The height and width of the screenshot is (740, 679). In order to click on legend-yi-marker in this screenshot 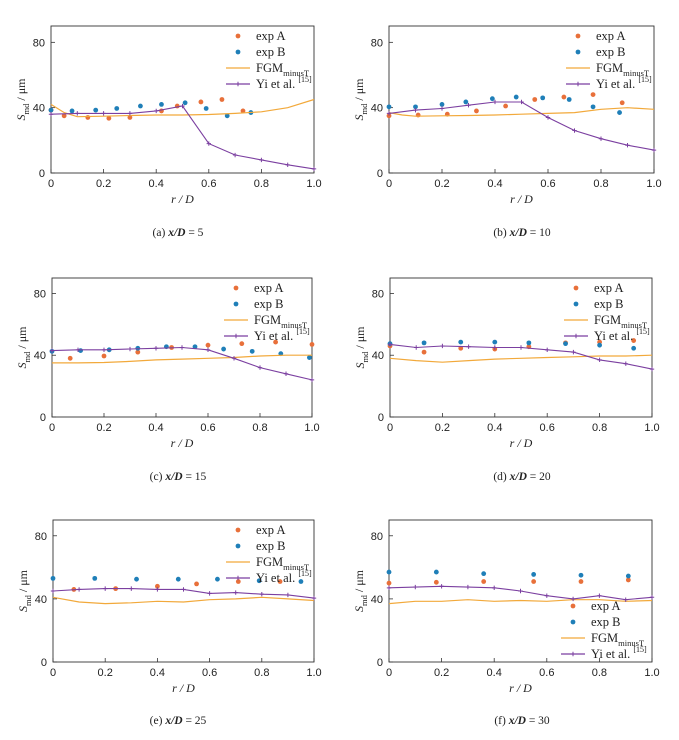, I will do `click(236, 336)`.